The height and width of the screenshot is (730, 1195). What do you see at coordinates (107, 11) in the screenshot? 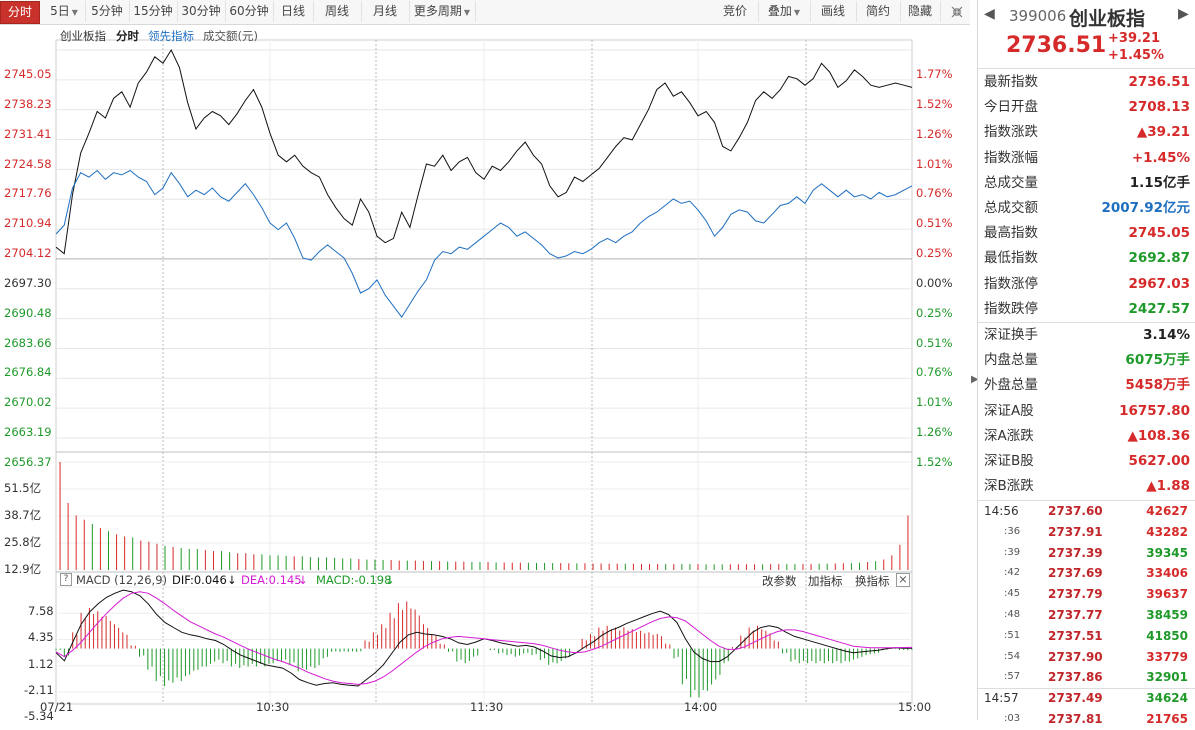
I see `period-tab-2: 5分钟` at bounding box center [107, 11].